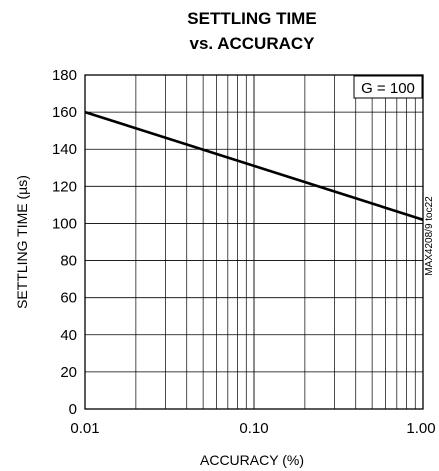 This screenshot has width=439, height=471. Describe the element at coordinates (64, 112) in the screenshot. I see `y-tick-label: 160` at that location.